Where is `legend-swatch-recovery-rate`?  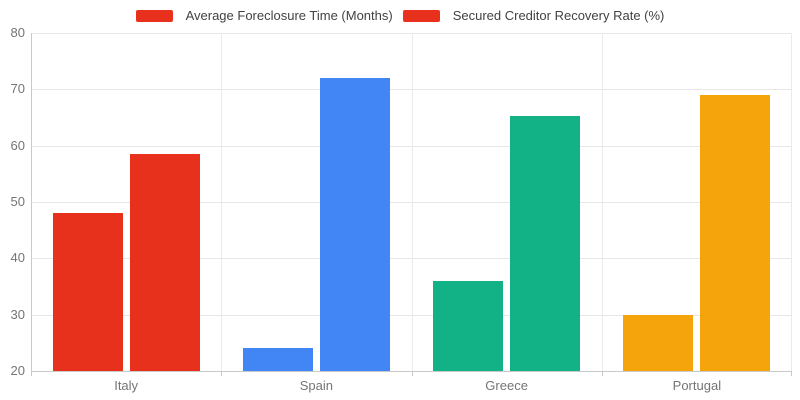
legend-swatch-recovery-rate is located at coordinates (421, 16).